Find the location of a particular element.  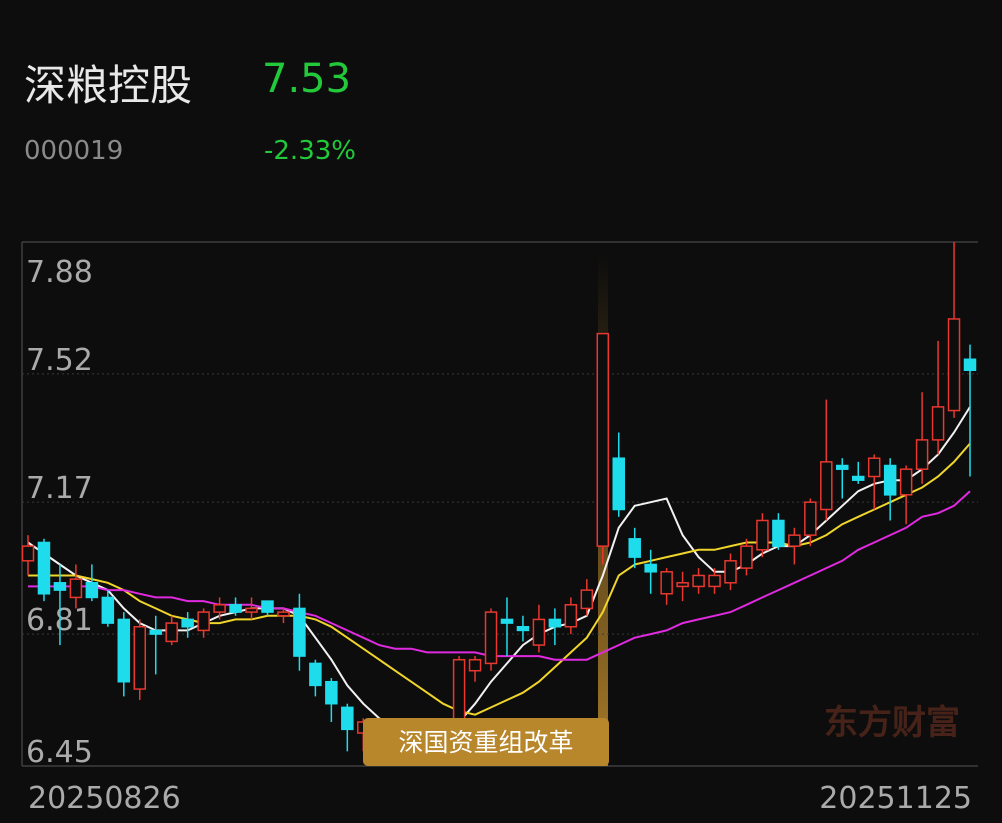

y-tick-label: 7.88 is located at coordinates (59, 272).